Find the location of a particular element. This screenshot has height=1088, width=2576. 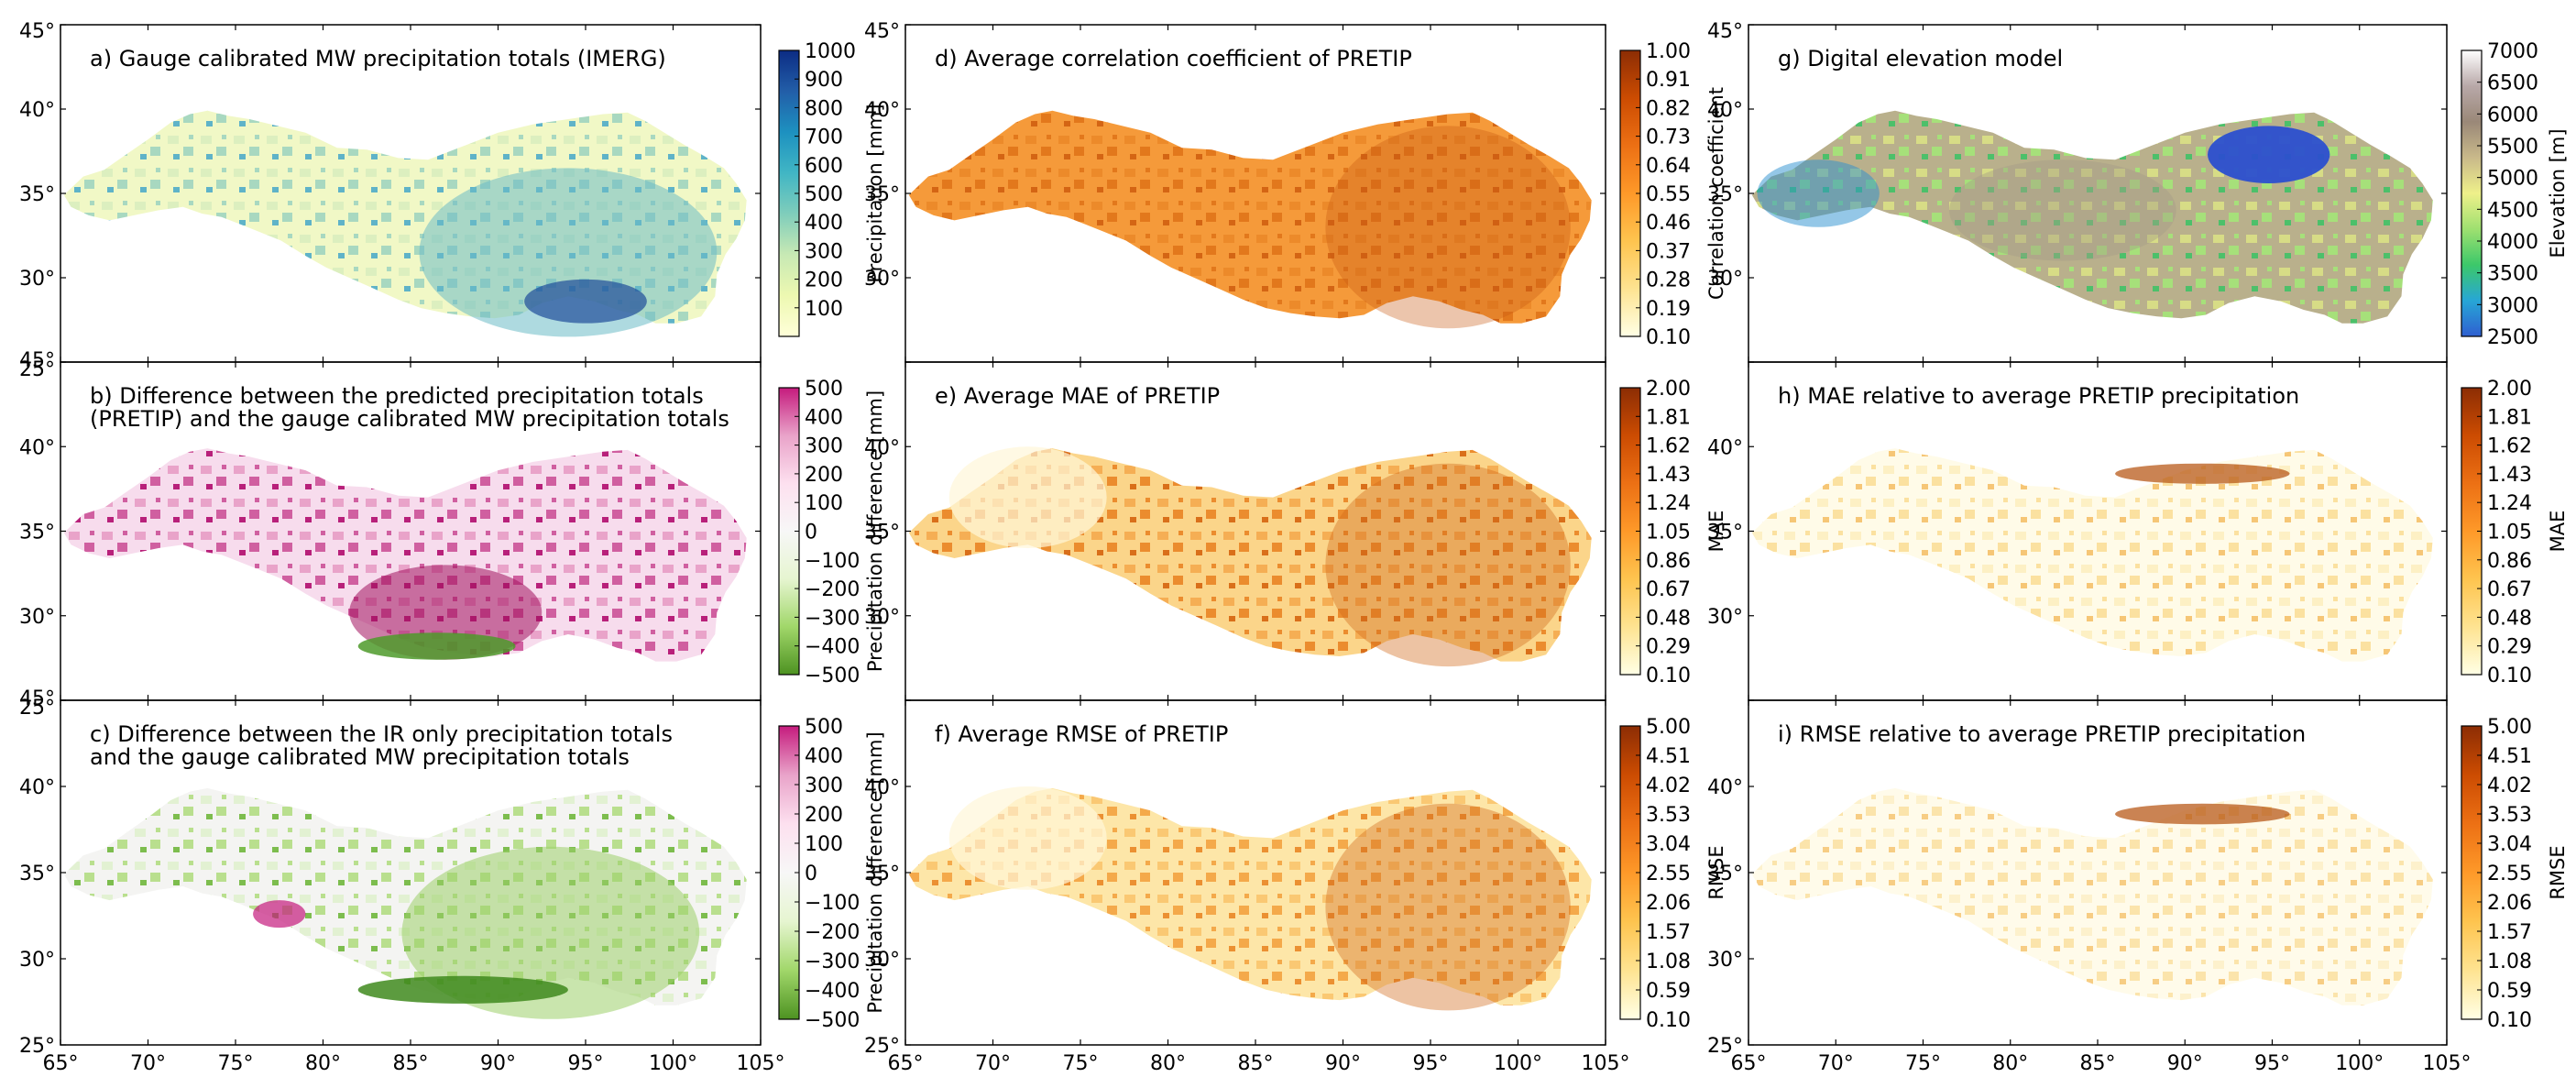

x-tick-label: 90° is located at coordinates (1343, 1063).